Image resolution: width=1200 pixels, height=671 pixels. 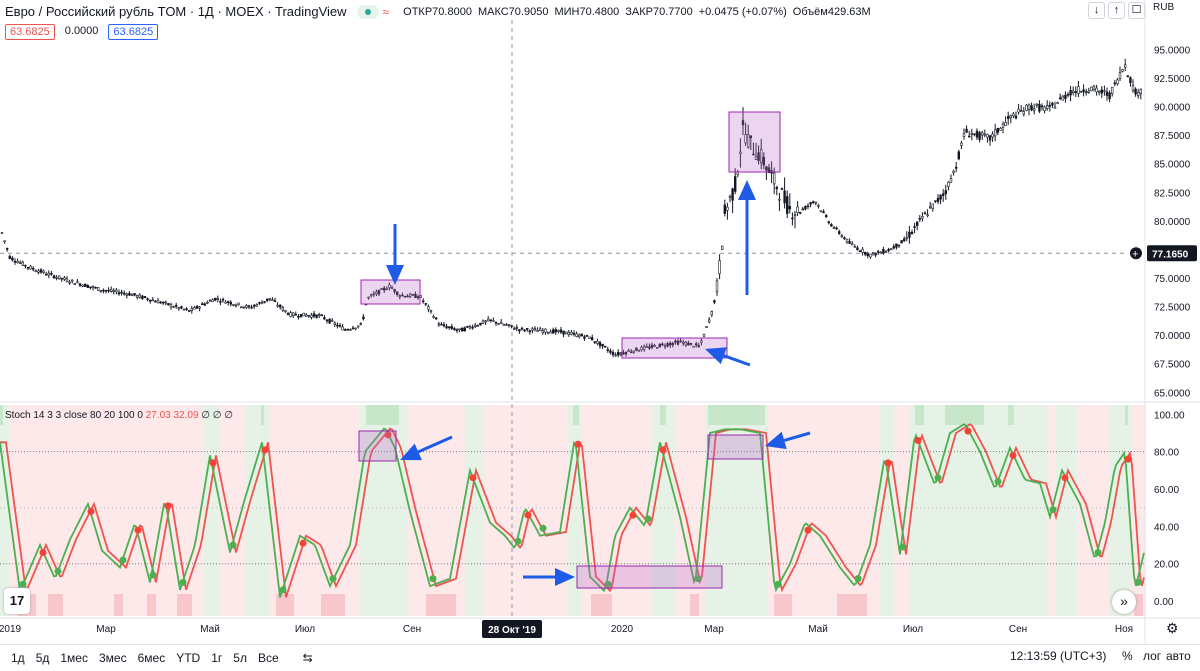 I want to click on range-1y: 1г, so click(x=217, y=658).